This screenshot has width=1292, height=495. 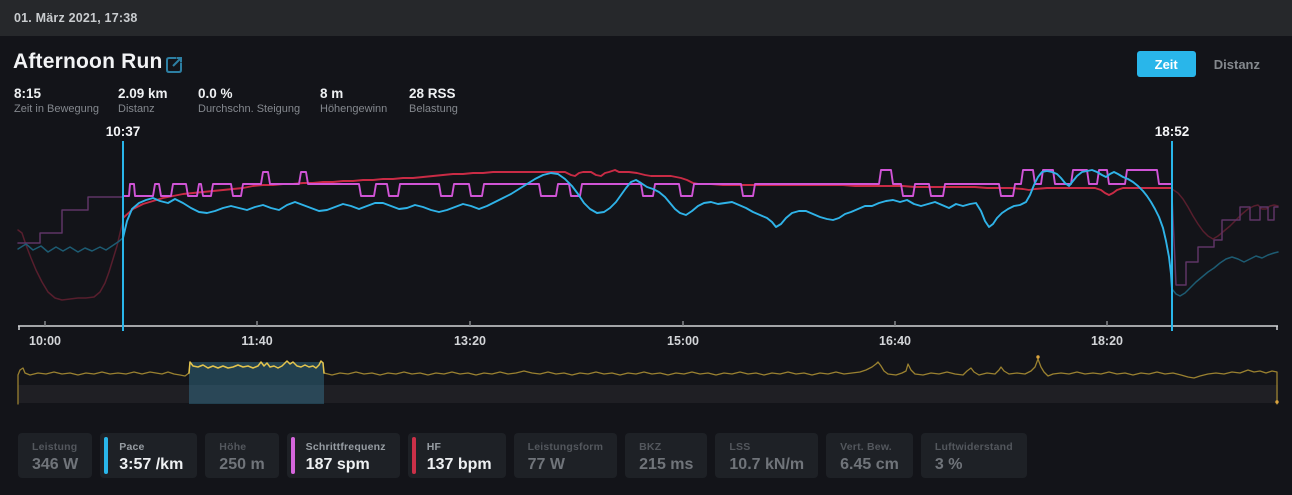 I want to click on metric-label: Höhe, so click(x=233, y=447).